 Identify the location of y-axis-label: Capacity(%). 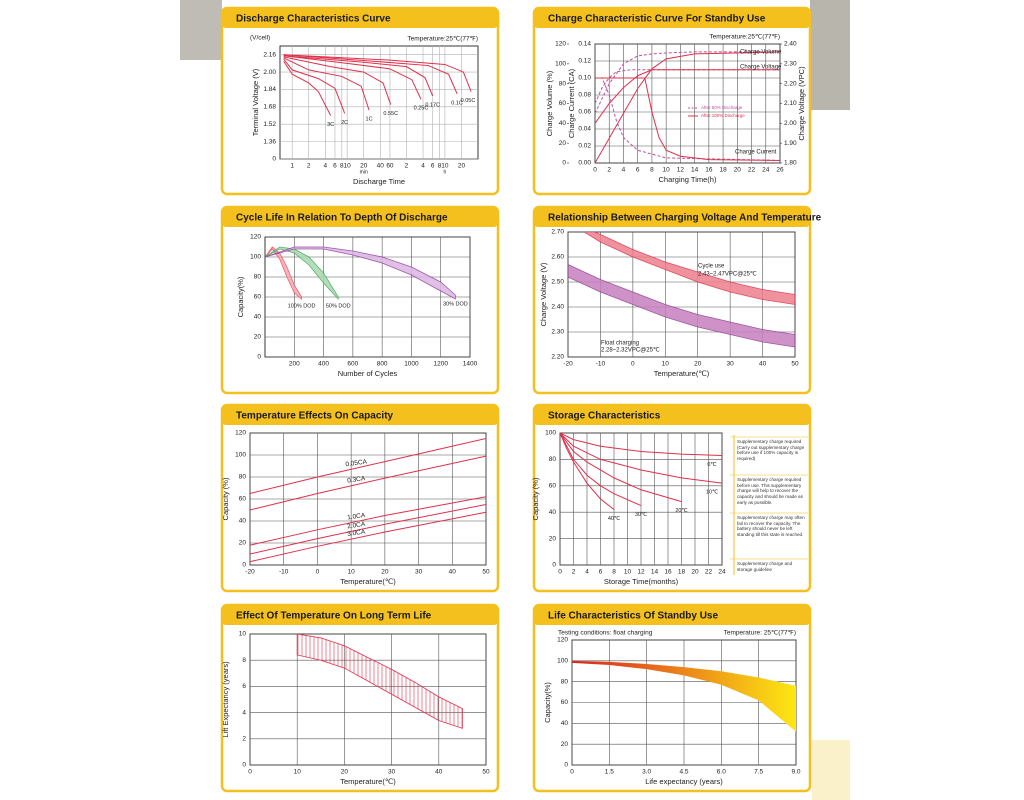
(547, 702).